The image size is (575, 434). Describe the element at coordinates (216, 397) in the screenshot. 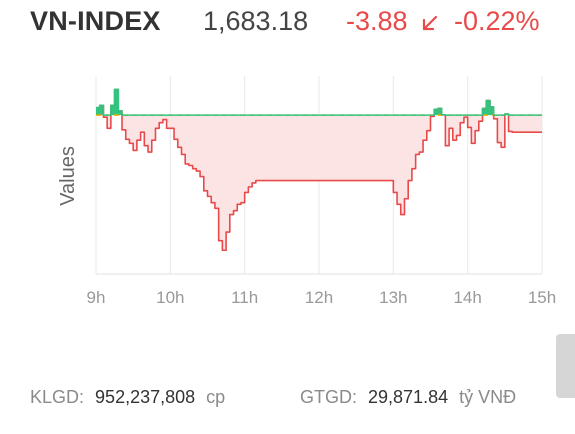

I see `volume-unit: cp` at that location.